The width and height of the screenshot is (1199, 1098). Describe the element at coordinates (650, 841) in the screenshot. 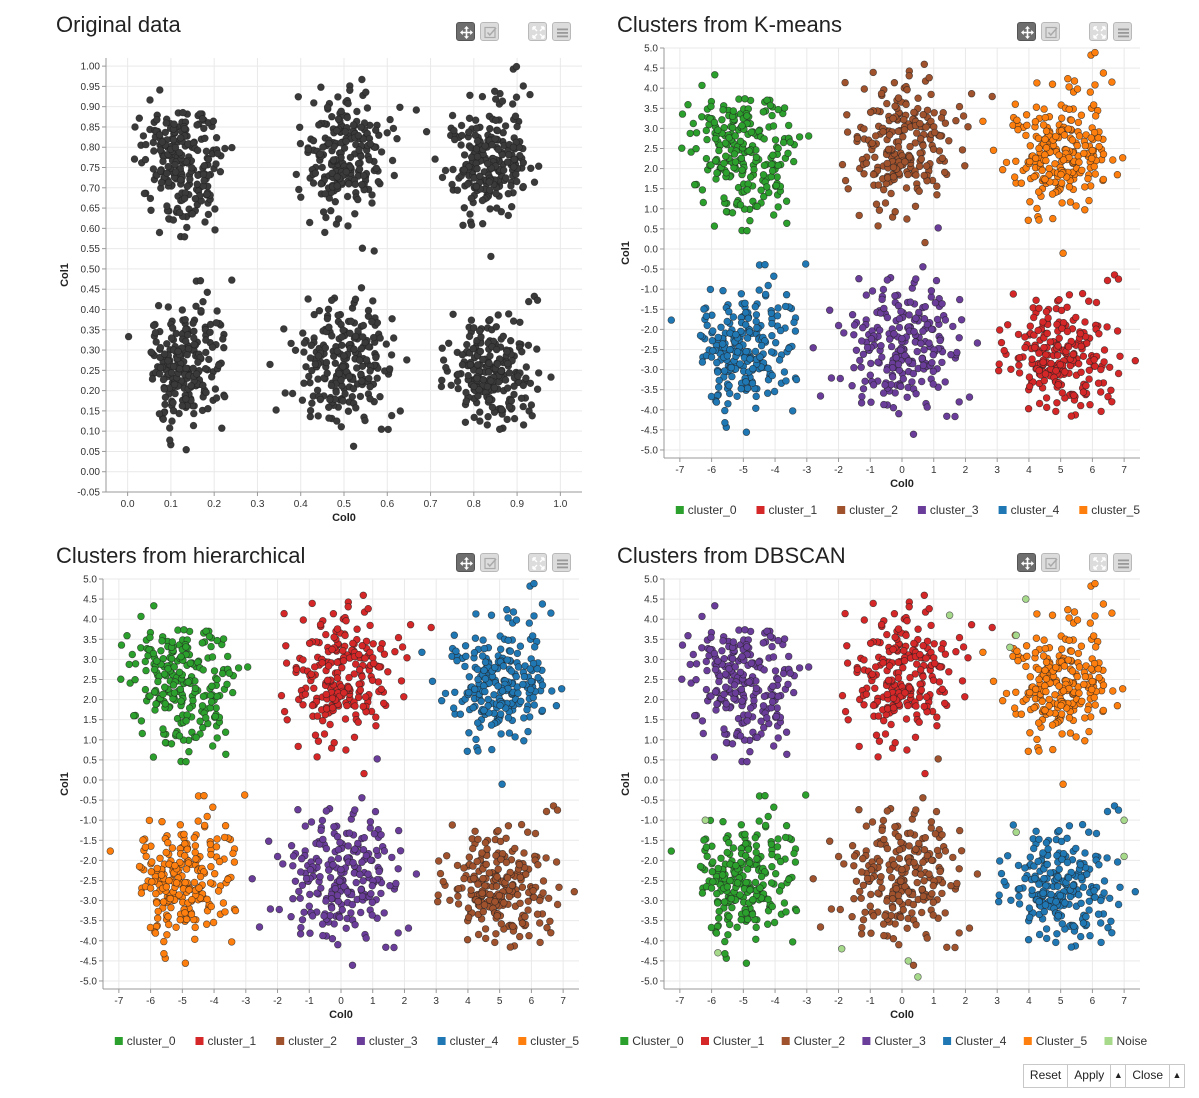

I see `y-tick-label: -1.5` at that location.